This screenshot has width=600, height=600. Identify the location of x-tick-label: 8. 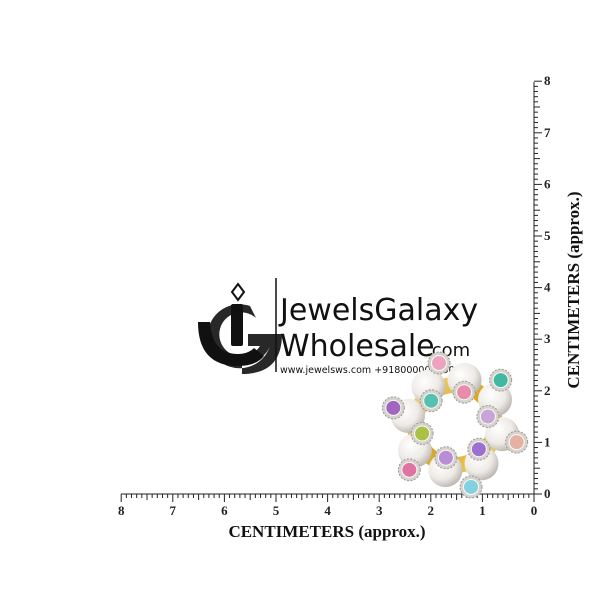
(121, 510).